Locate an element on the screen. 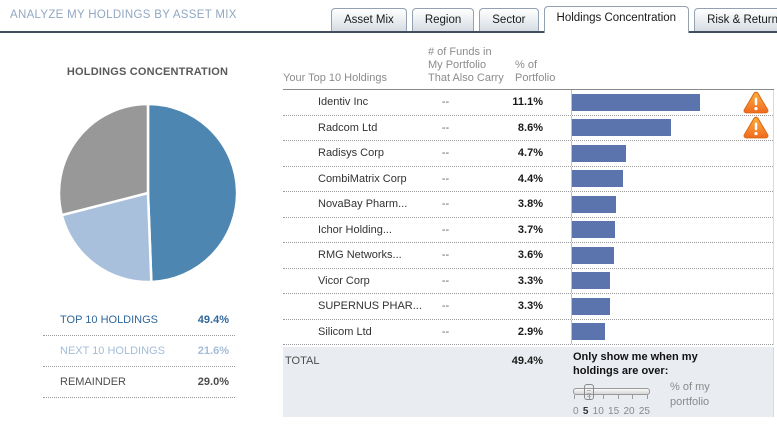 The image size is (777, 434). slider-handle is located at coordinates (588, 392).